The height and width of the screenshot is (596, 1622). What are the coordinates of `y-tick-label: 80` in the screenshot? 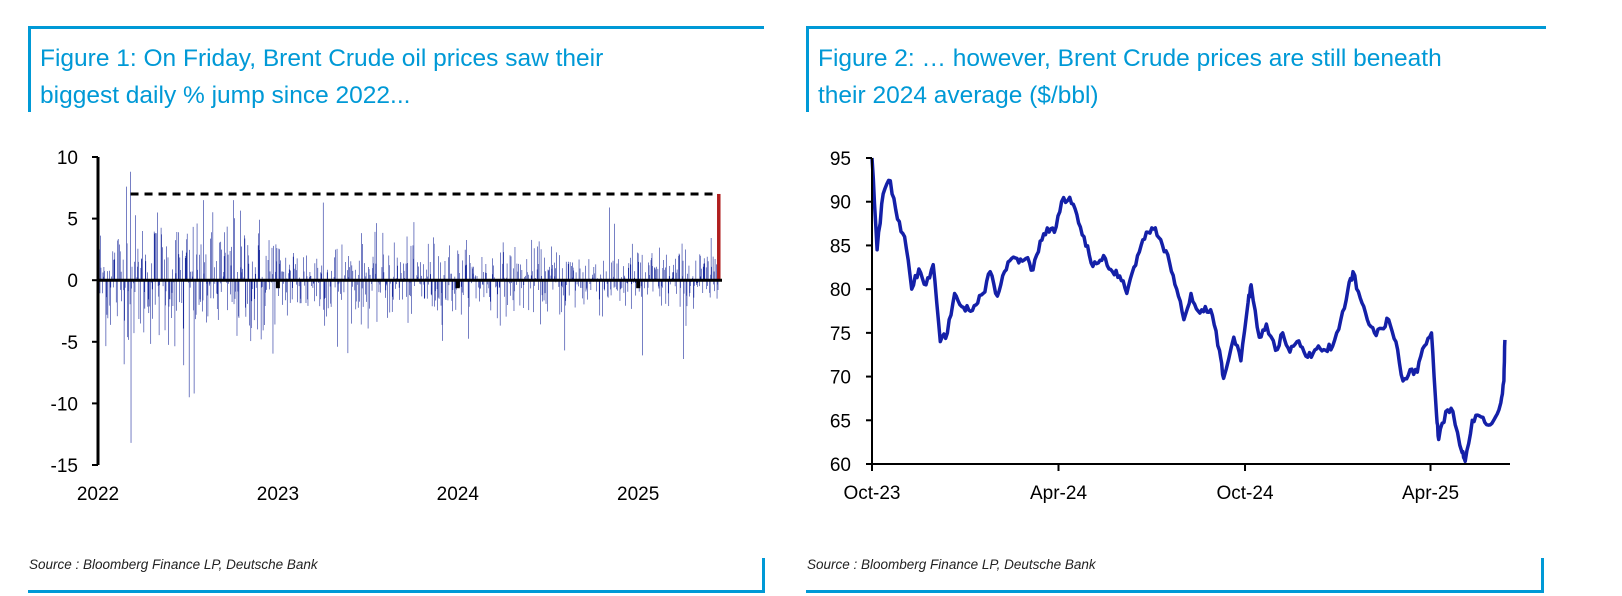 It's located at (840, 290).